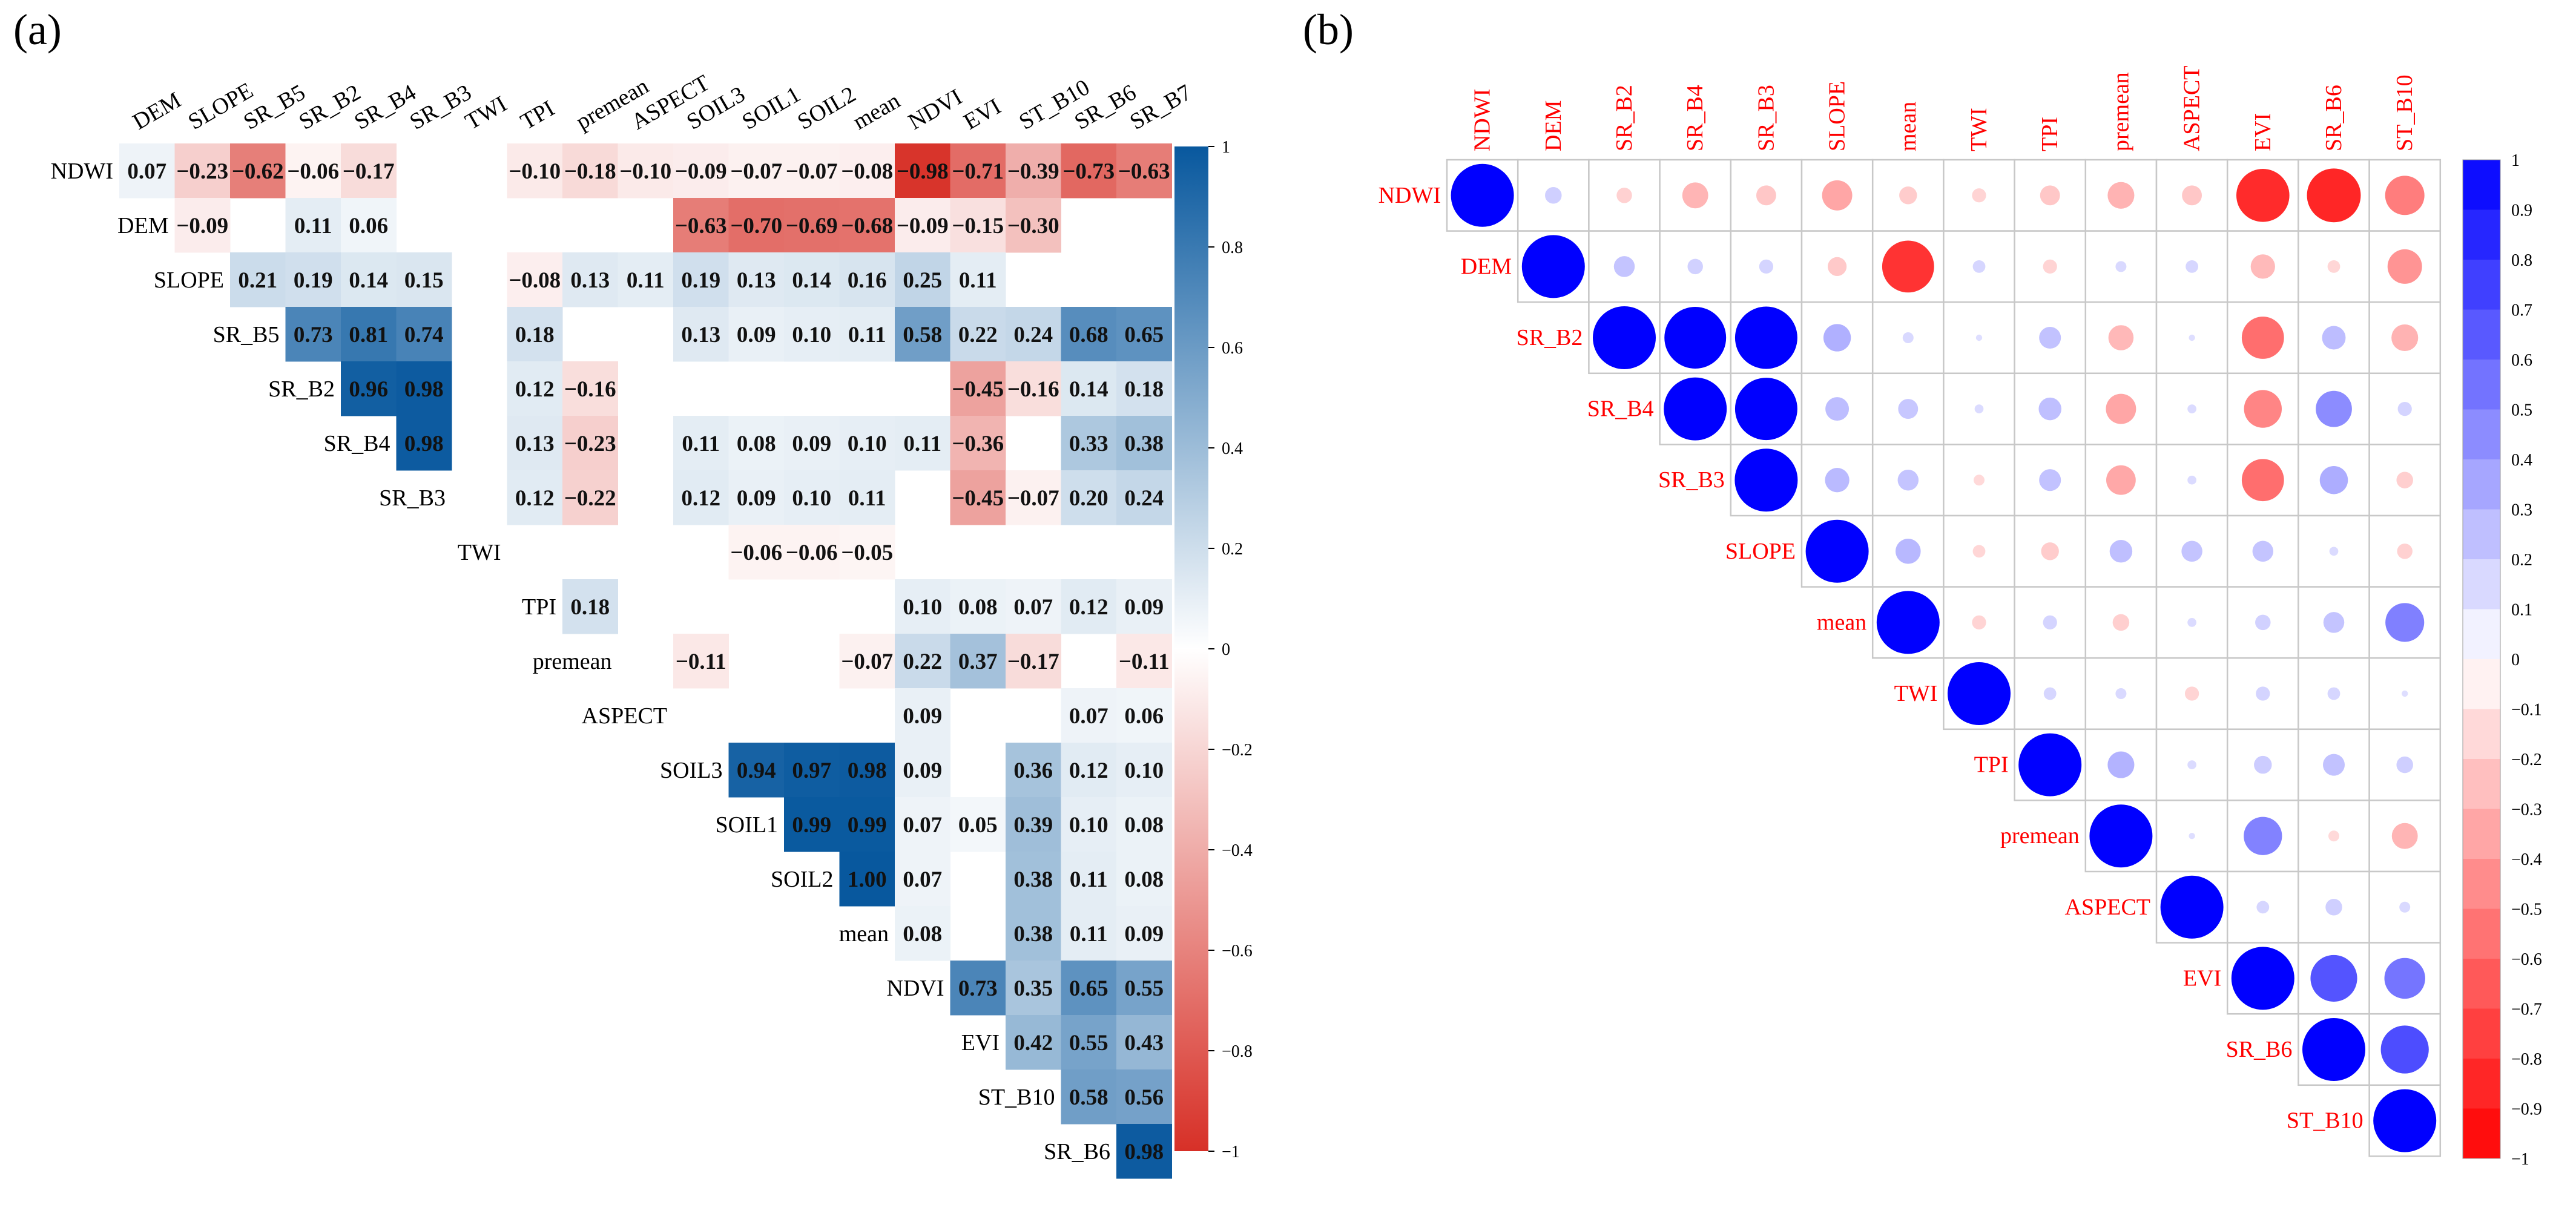 This screenshot has height=1222, width=2576. I want to click on cell-value: −0.68, so click(867, 226).